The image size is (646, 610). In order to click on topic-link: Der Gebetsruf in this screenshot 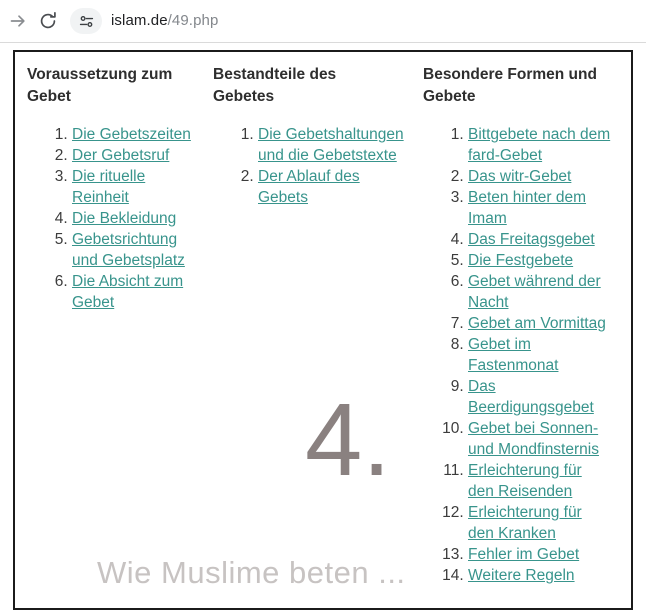, I will do `click(121, 155)`.